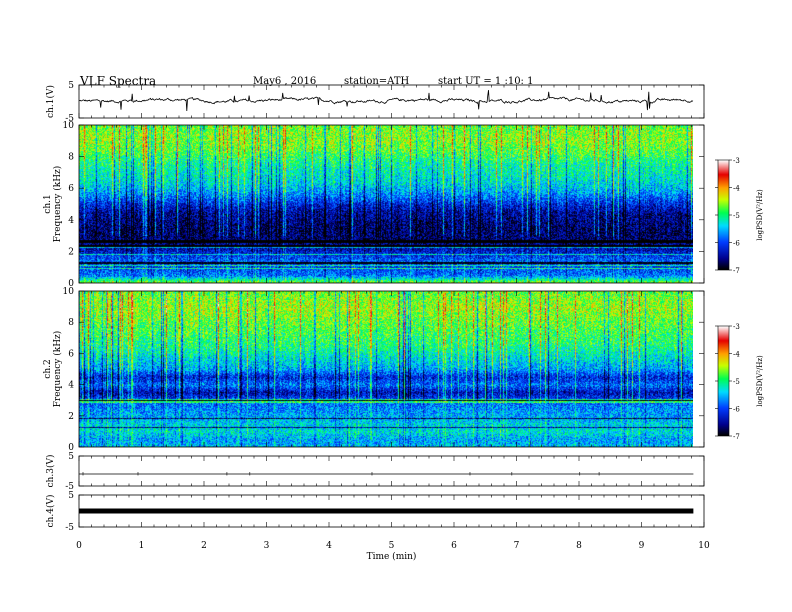 Image resolution: width=792 pixels, height=612 pixels. I want to click on ch3_wave-ylabel: ch.3(V), so click(50, 471).